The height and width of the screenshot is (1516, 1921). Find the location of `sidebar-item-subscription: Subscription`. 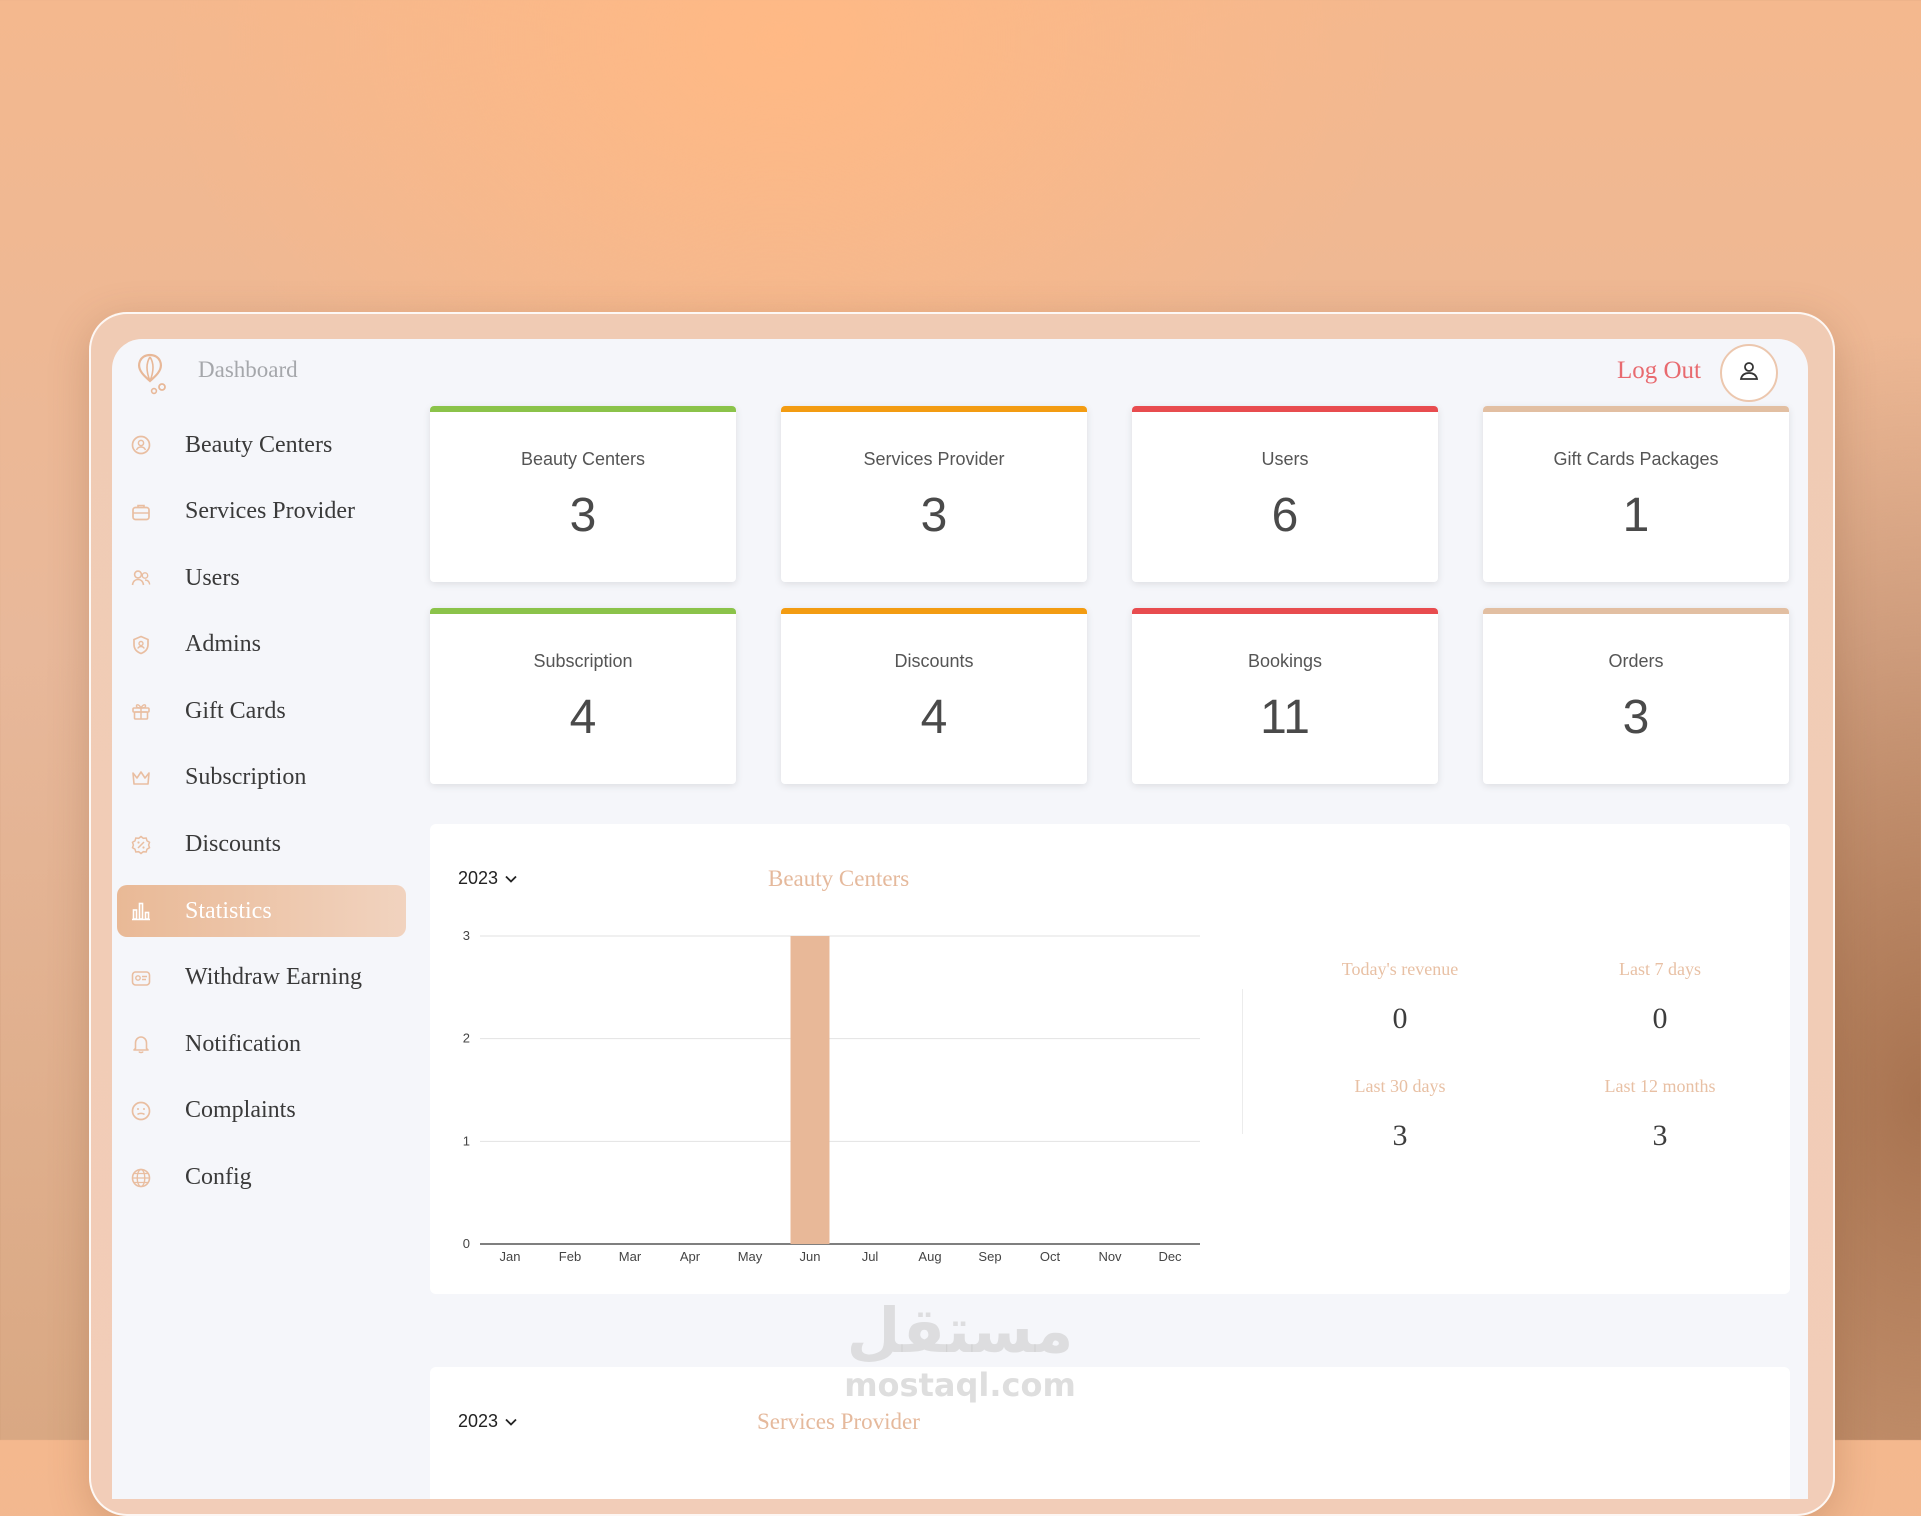

sidebar-item-subscription: Subscription is located at coordinates (261, 778).